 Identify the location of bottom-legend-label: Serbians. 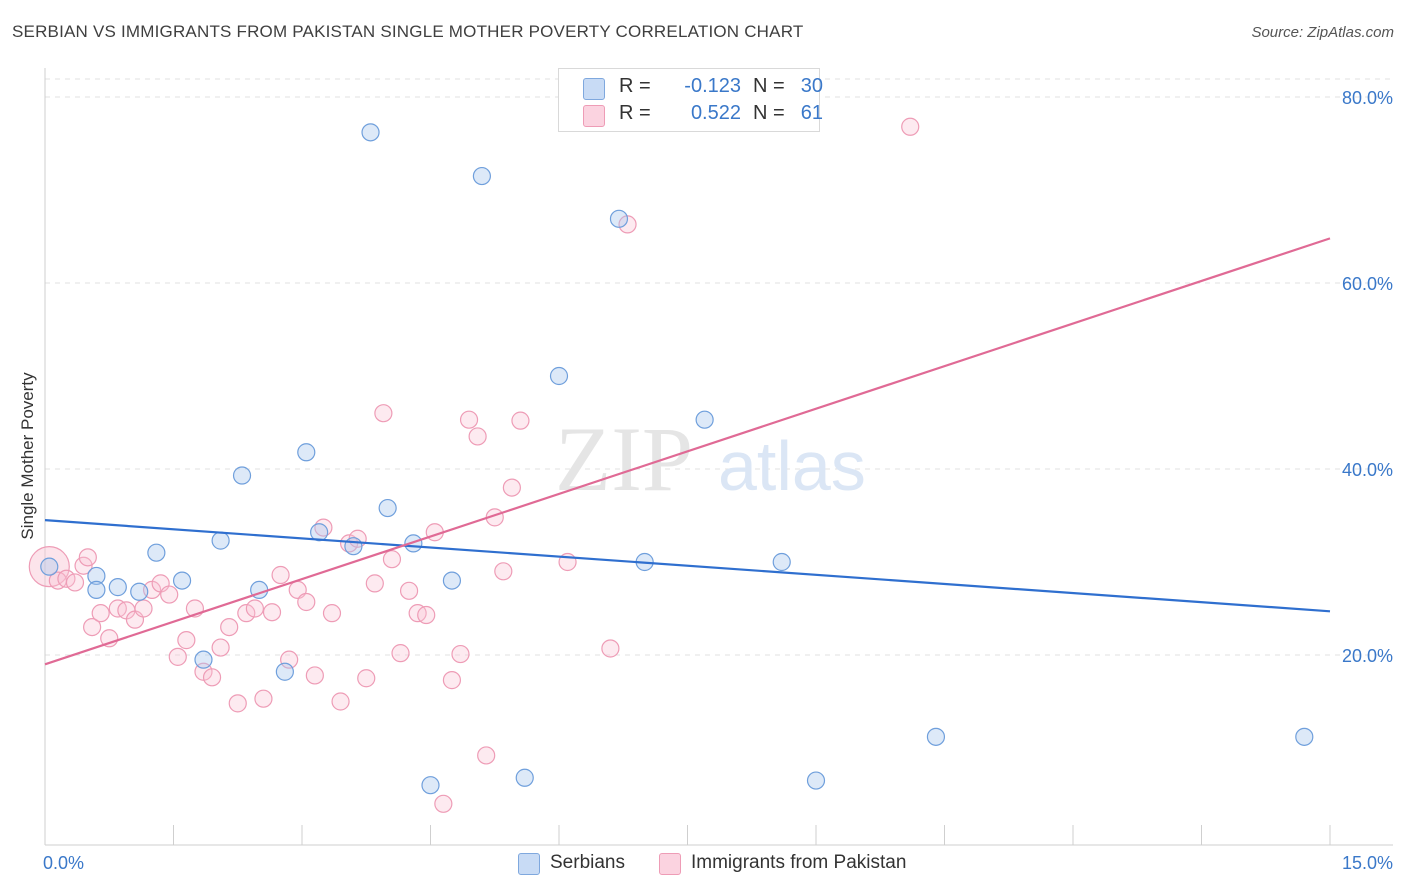
(587, 862).